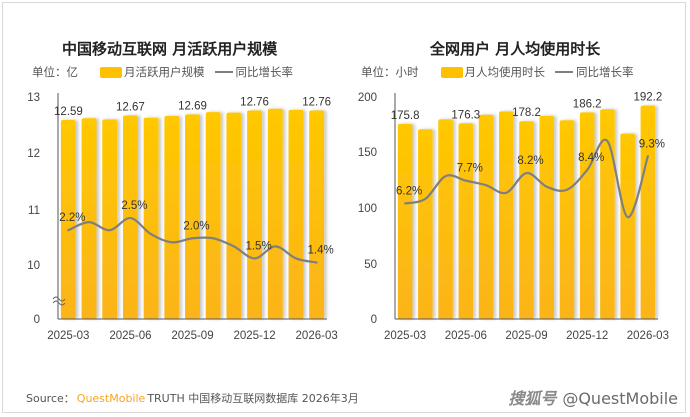  Describe the element at coordinates (321, 250) in the screenshot. I see `growth-rate-label: 1.4%` at that location.